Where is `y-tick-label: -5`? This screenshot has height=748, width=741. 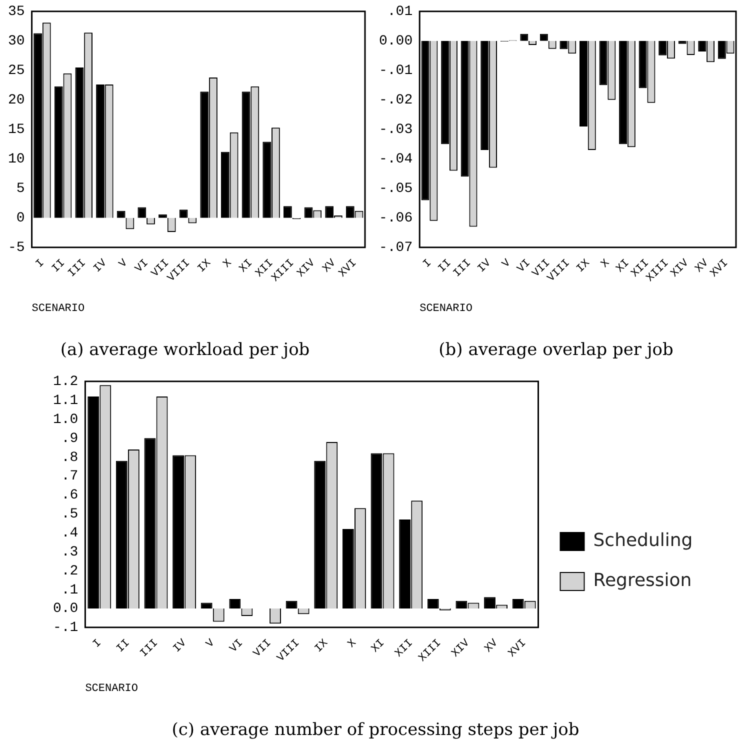 y-tick-label: -5 is located at coordinates (16, 248).